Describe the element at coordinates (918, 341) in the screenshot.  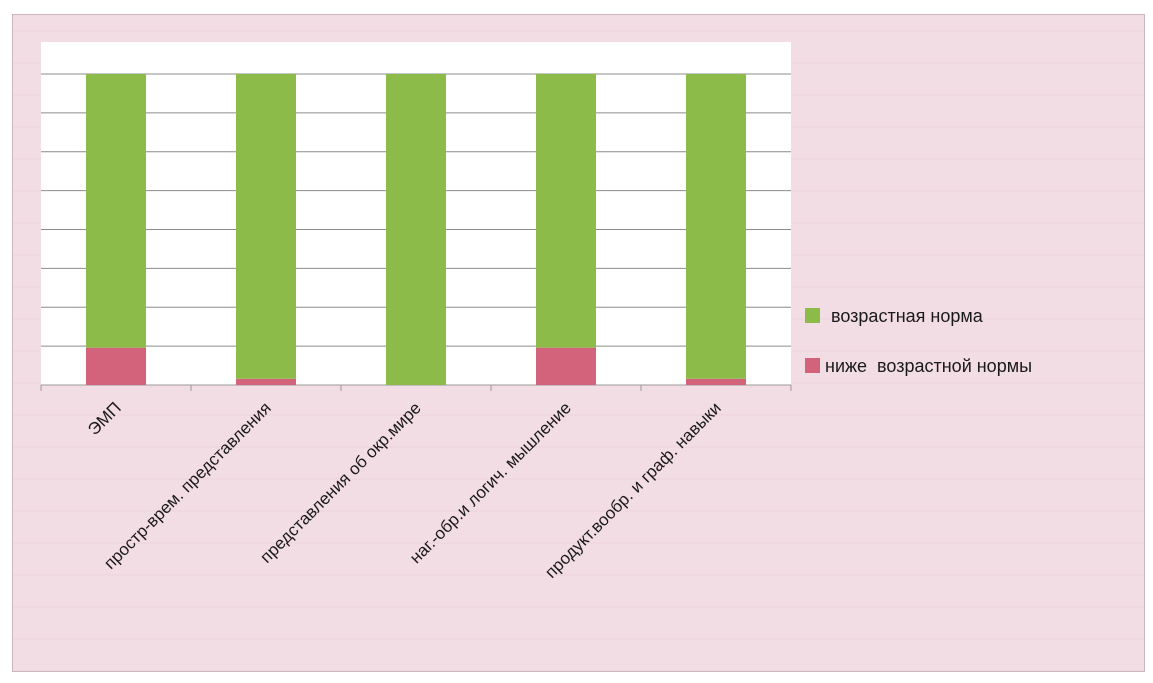
I see `legend: возрастная норма ниже возрастной нормы` at that location.